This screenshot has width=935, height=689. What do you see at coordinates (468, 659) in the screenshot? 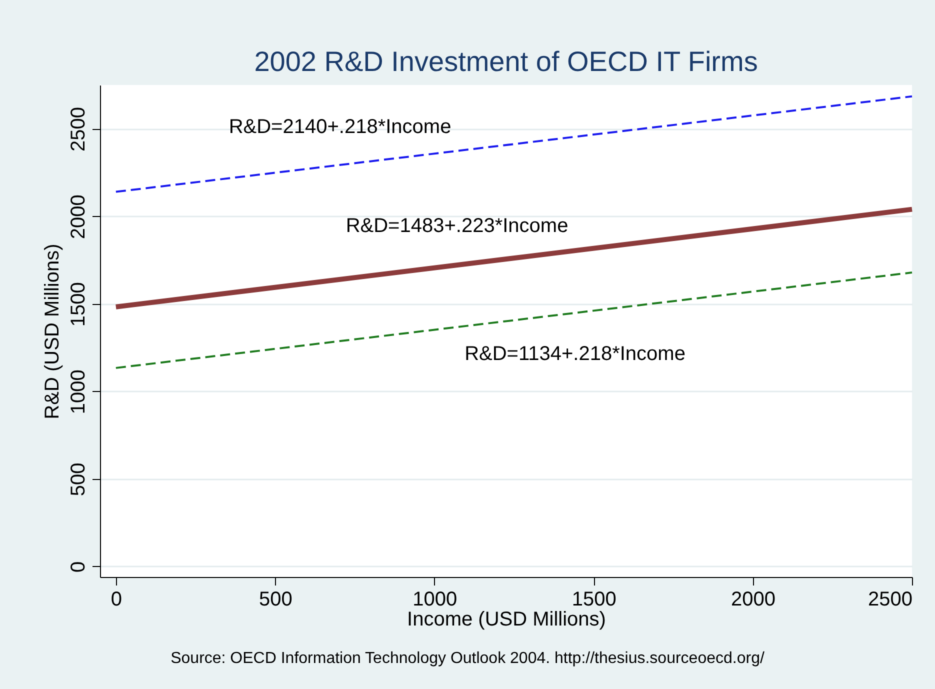
I see `source-note: Source: OECD Information Technology Outlook 2004. http://thesius.sourceoecd.org/` at bounding box center [468, 659].